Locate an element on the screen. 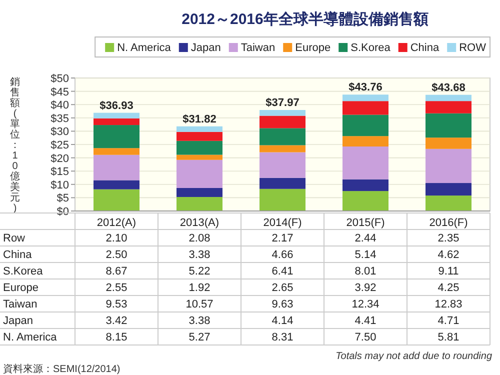 The image size is (500, 375). data-label: 2.55 is located at coordinates (117, 288).